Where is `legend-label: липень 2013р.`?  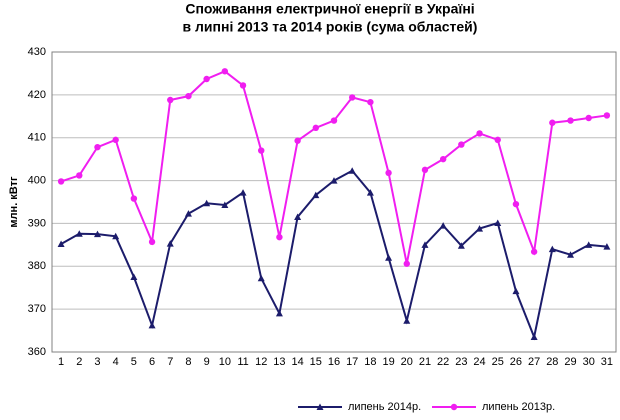
legend-label: липень 2013р. is located at coordinates (518, 407).